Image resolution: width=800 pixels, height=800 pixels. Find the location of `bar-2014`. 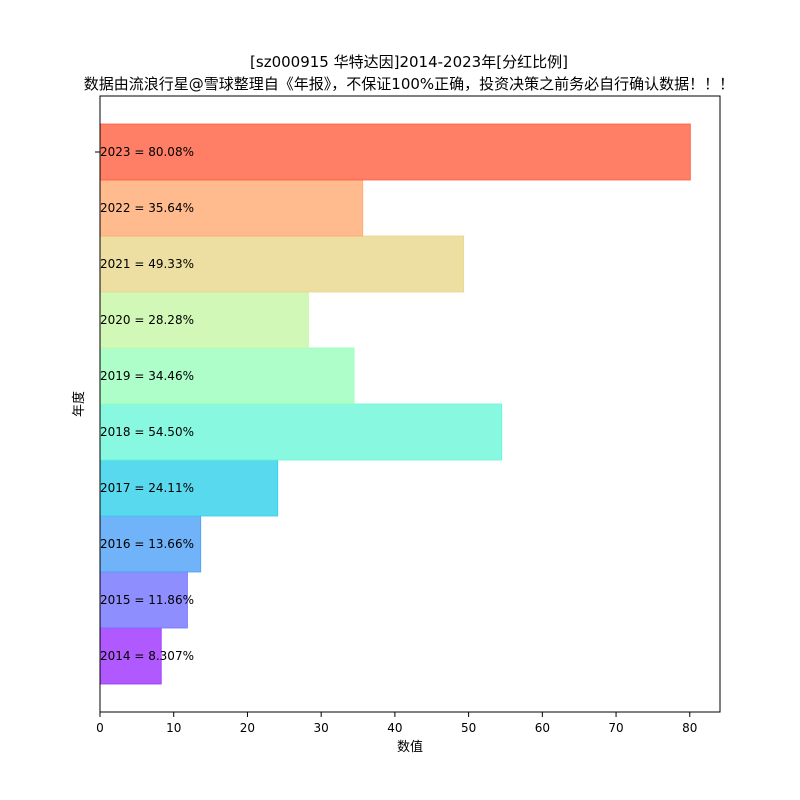

bar-2014 is located at coordinates (130, 656).